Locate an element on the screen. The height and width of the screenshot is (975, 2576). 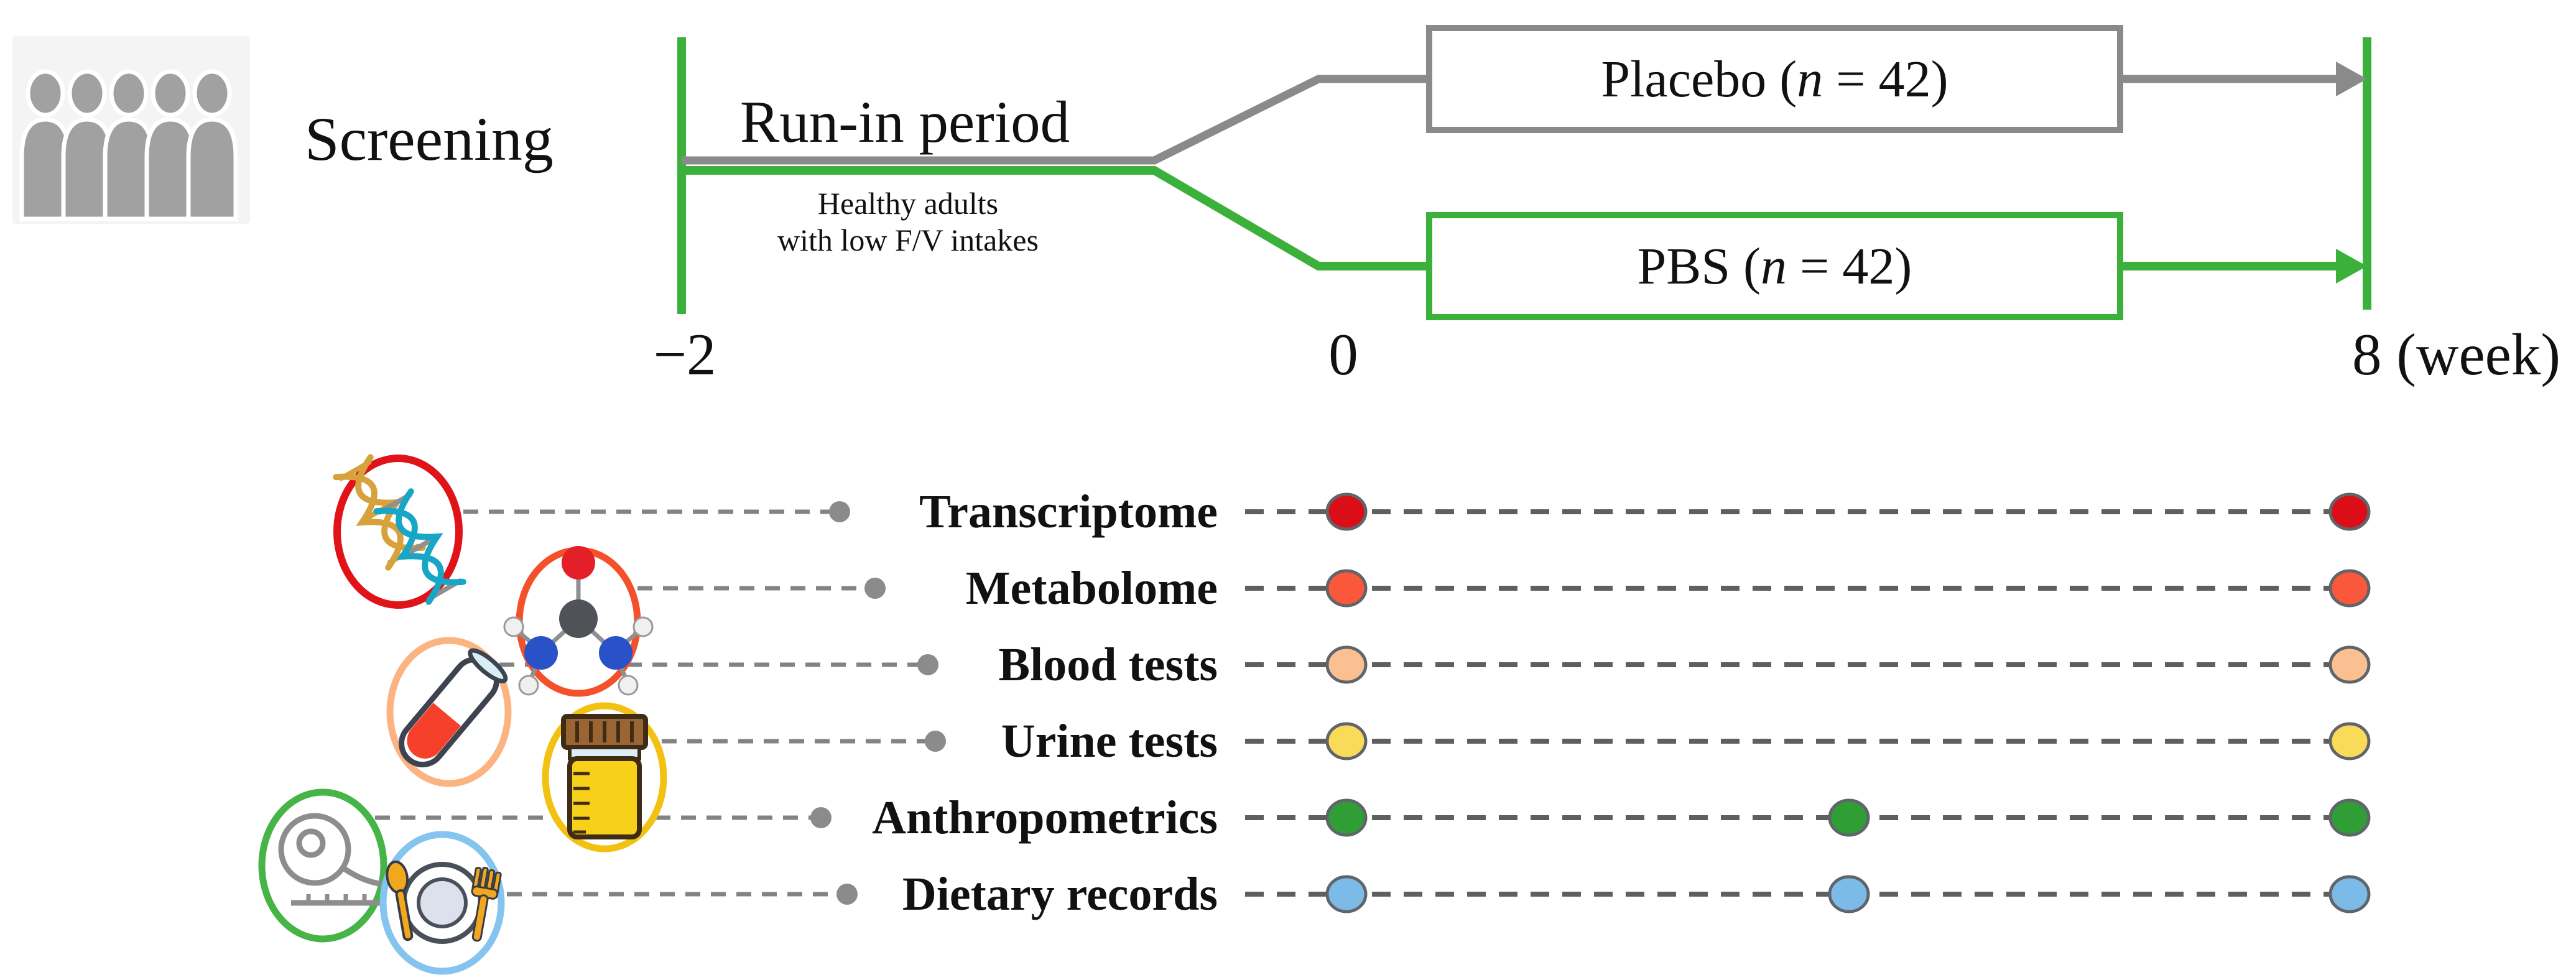
pbs-arrowhead-icon is located at coordinates (2352, 266).